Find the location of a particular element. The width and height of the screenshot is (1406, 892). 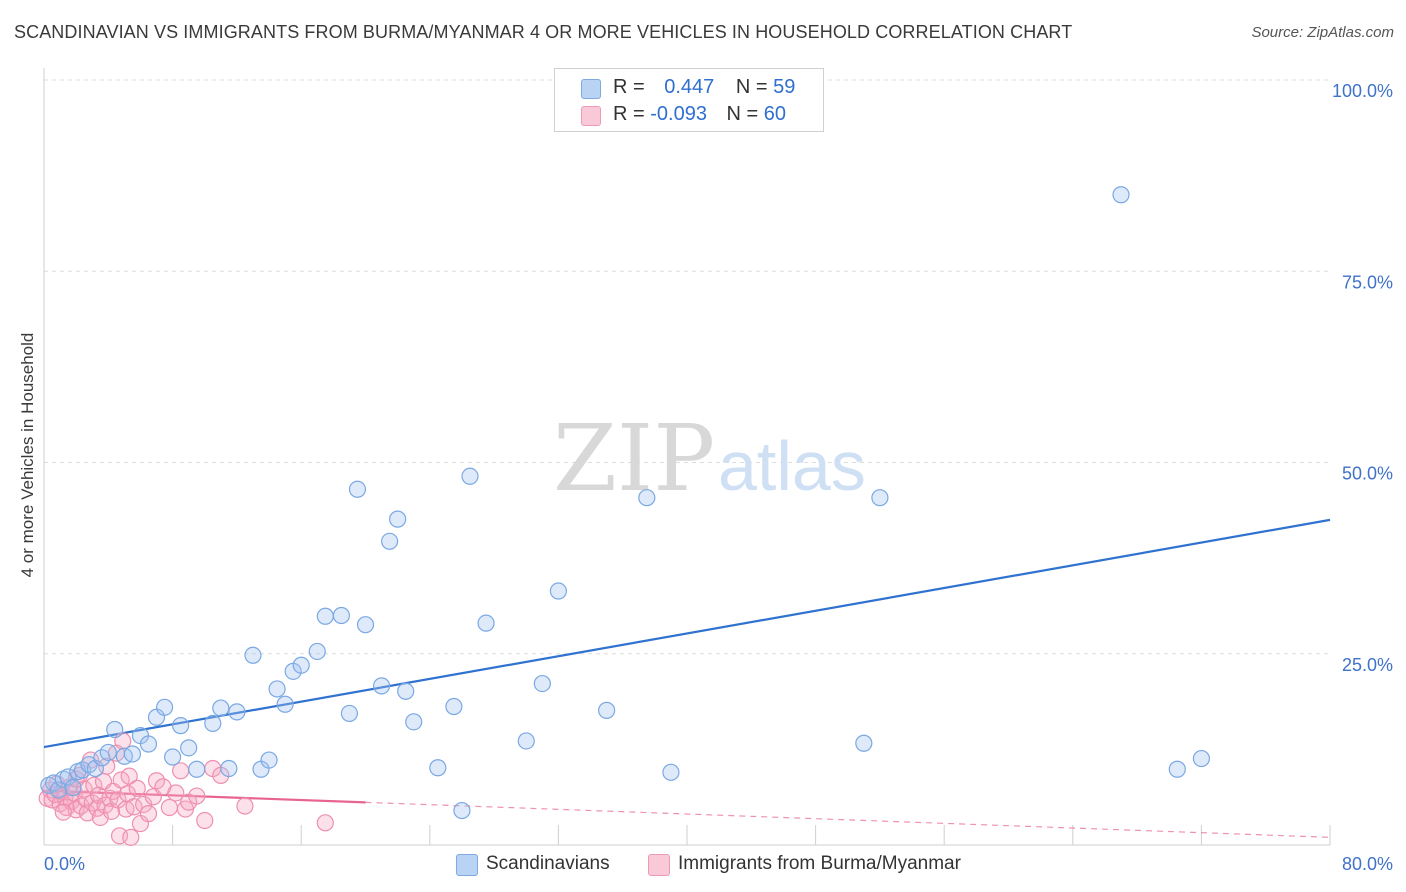

y-tick-label: 50.0% is located at coordinates (1367, 474).